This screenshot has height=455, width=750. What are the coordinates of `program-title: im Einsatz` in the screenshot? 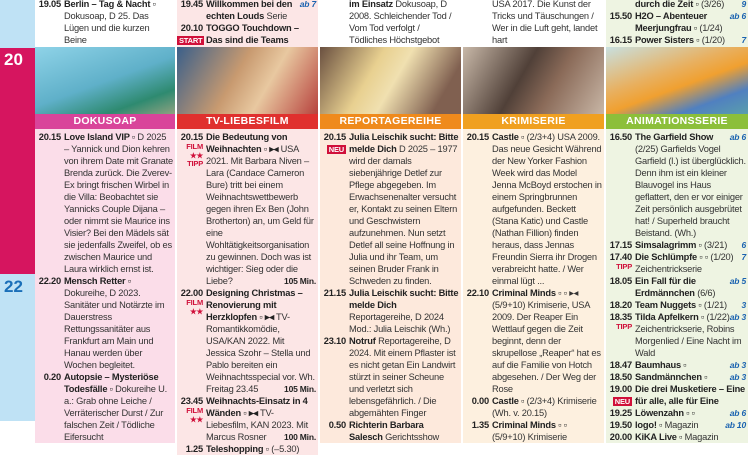 It's located at (371, 4).